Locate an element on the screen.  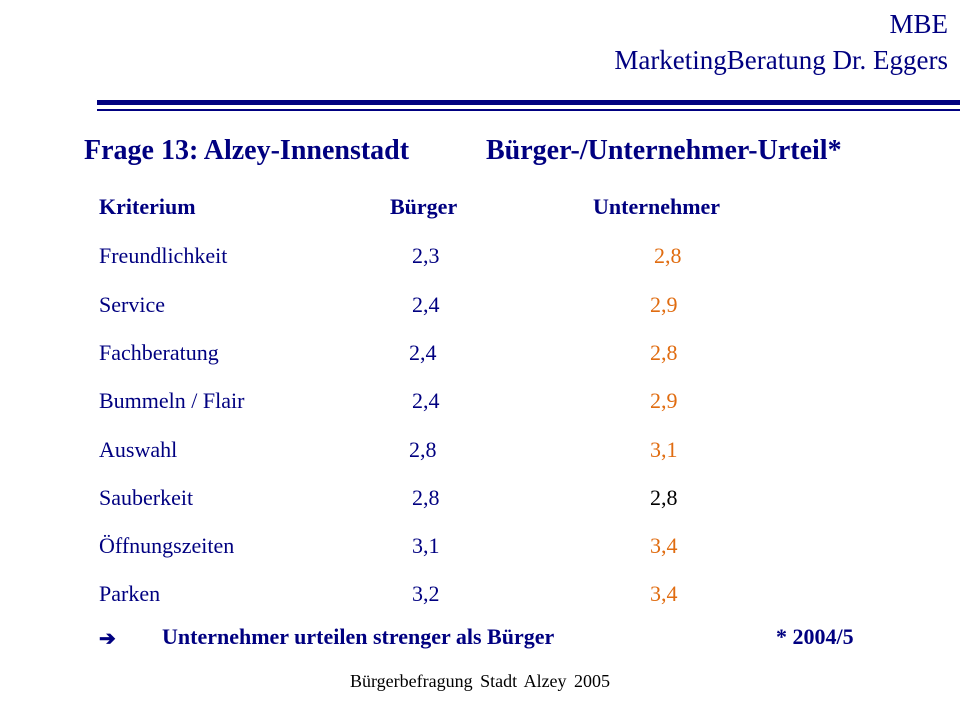
criterion-label: Parken is located at coordinates (130, 593).